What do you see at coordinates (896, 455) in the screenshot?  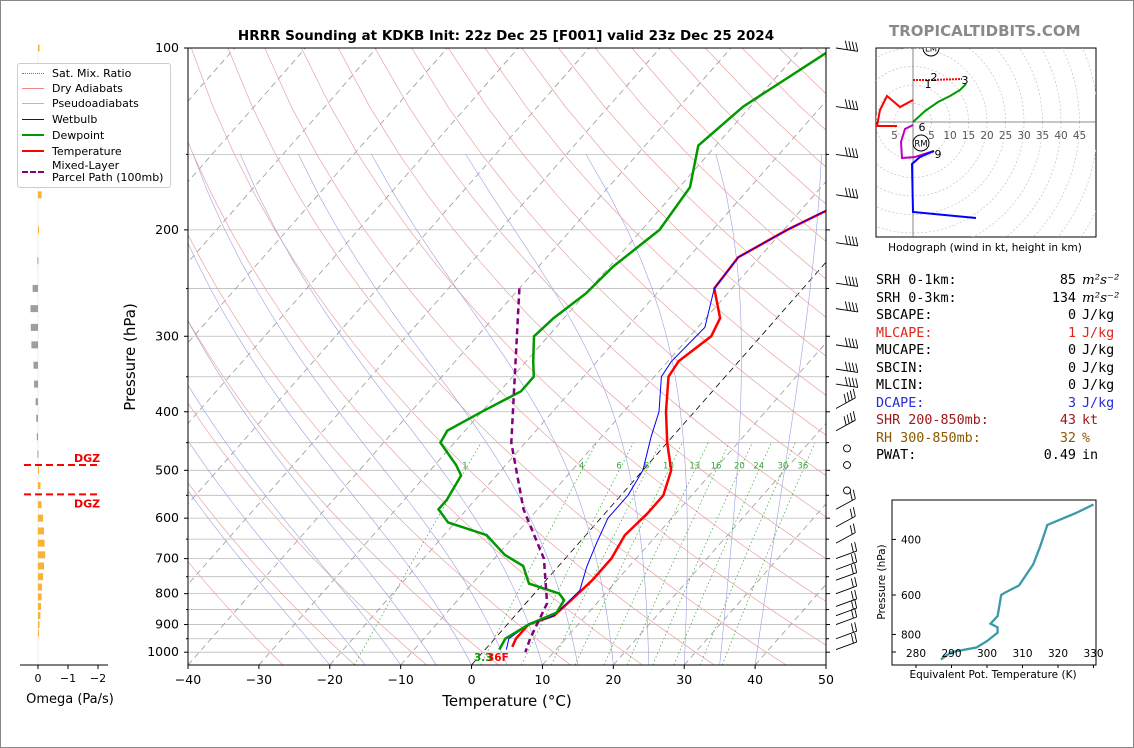 I see `param-label: PWAT:` at bounding box center [896, 455].